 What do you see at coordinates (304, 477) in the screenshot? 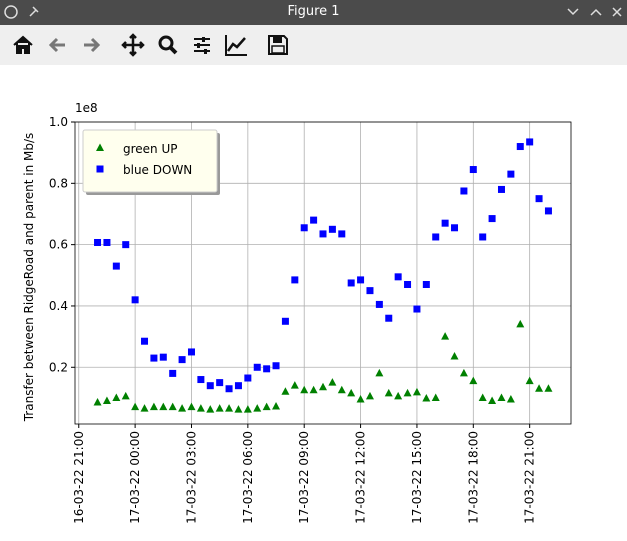
I see `x-tick-label: 17-03-22 09:00` at bounding box center [304, 477].